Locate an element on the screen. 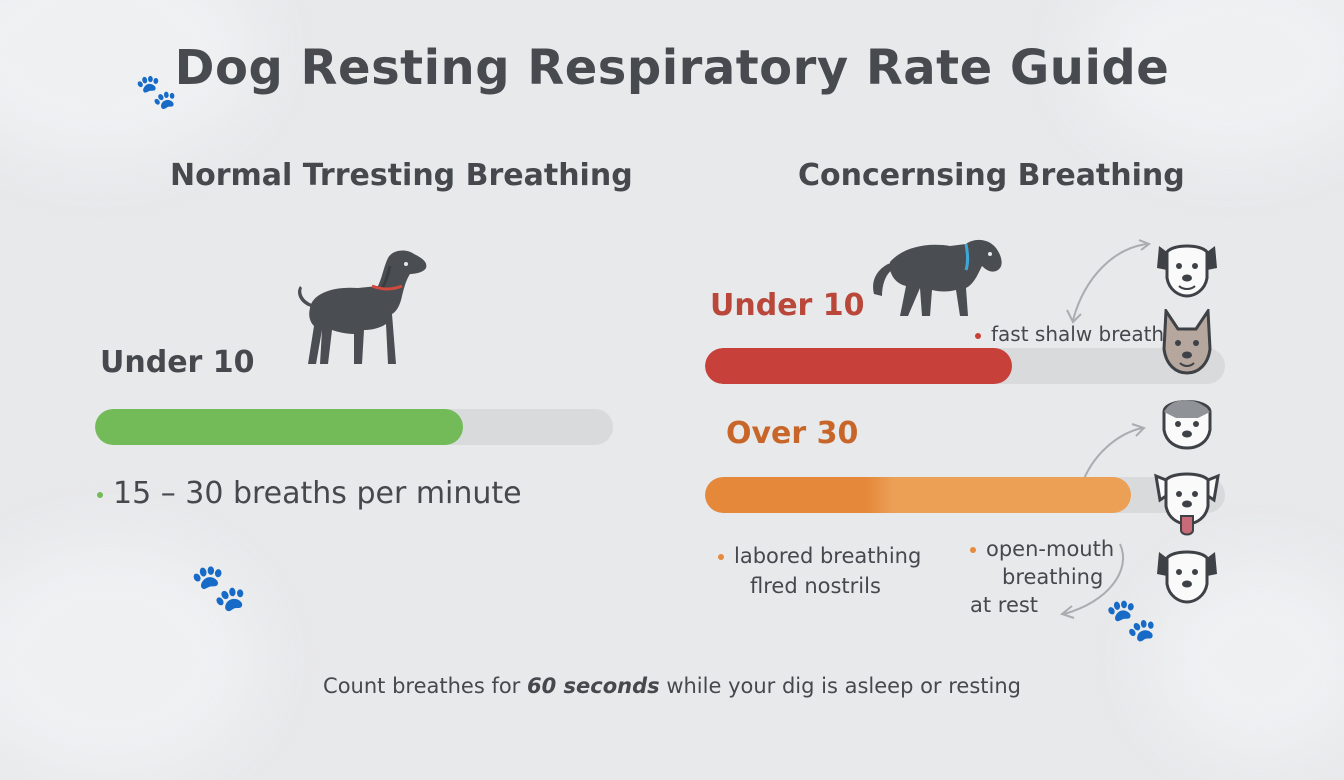 Image resolution: width=1344 pixels, height=780 pixels. high-note-text: open-mouth is located at coordinates (1050, 549).